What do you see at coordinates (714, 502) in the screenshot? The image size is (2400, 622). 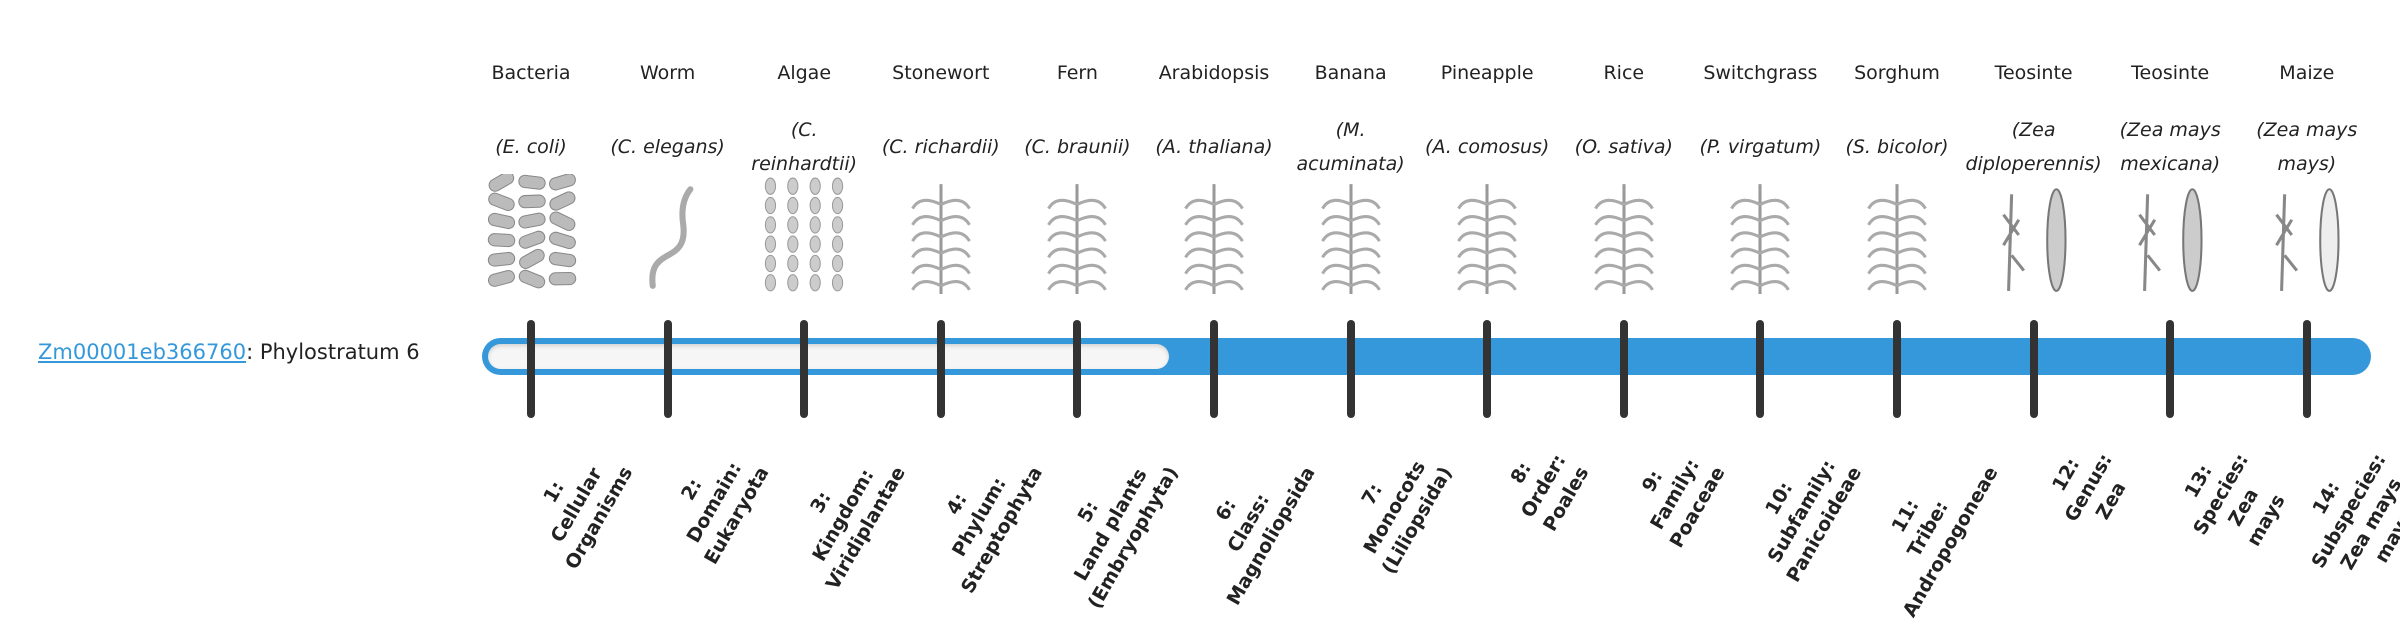 I see `stratum-label-text: 2: Domain: Eukaryota` at bounding box center [714, 502].